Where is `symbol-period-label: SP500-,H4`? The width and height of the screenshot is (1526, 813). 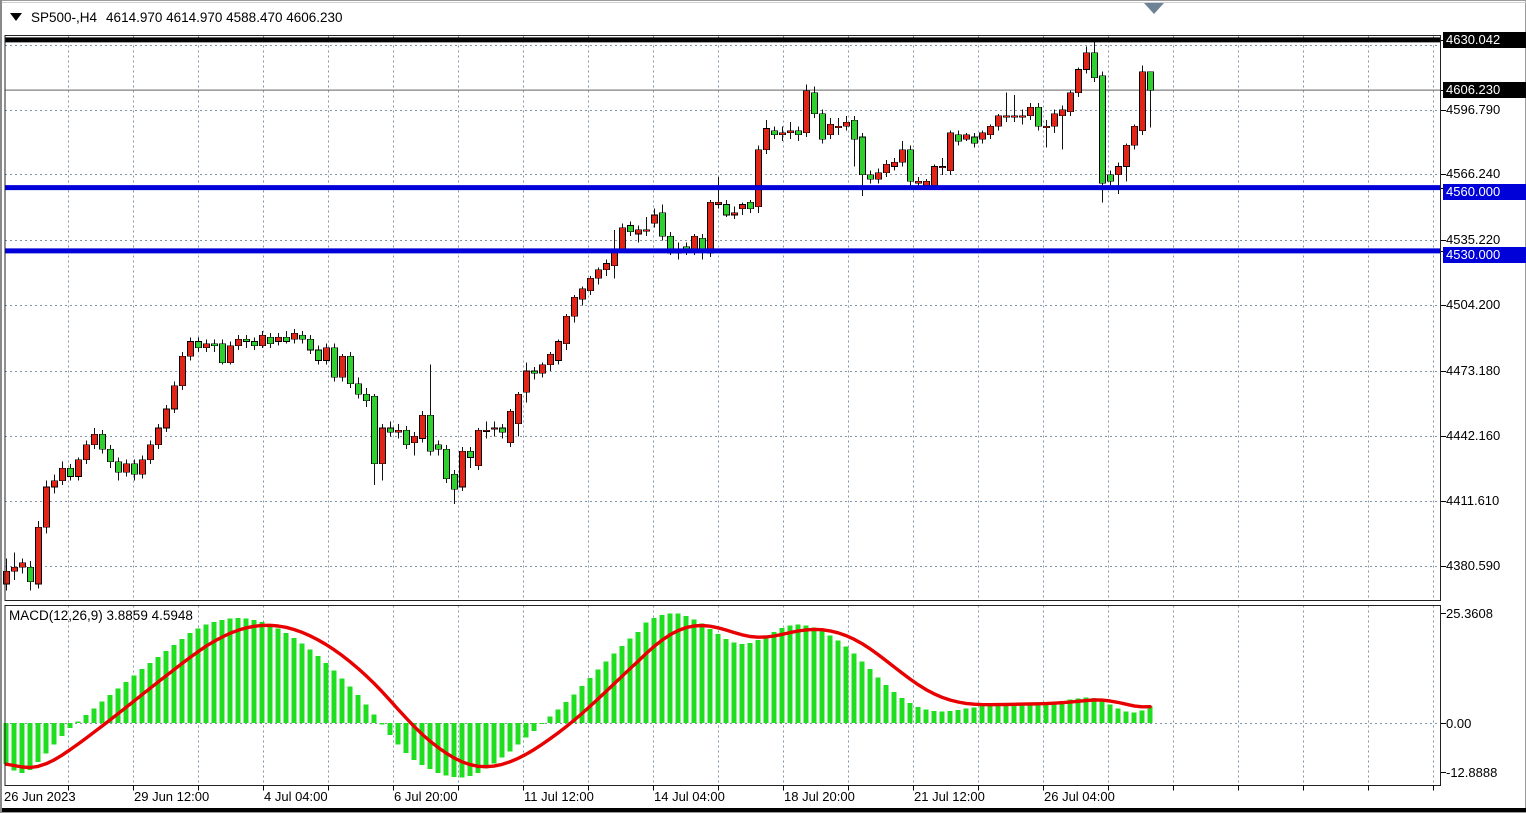
symbol-period-label: SP500-,H4 is located at coordinates (64, 17).